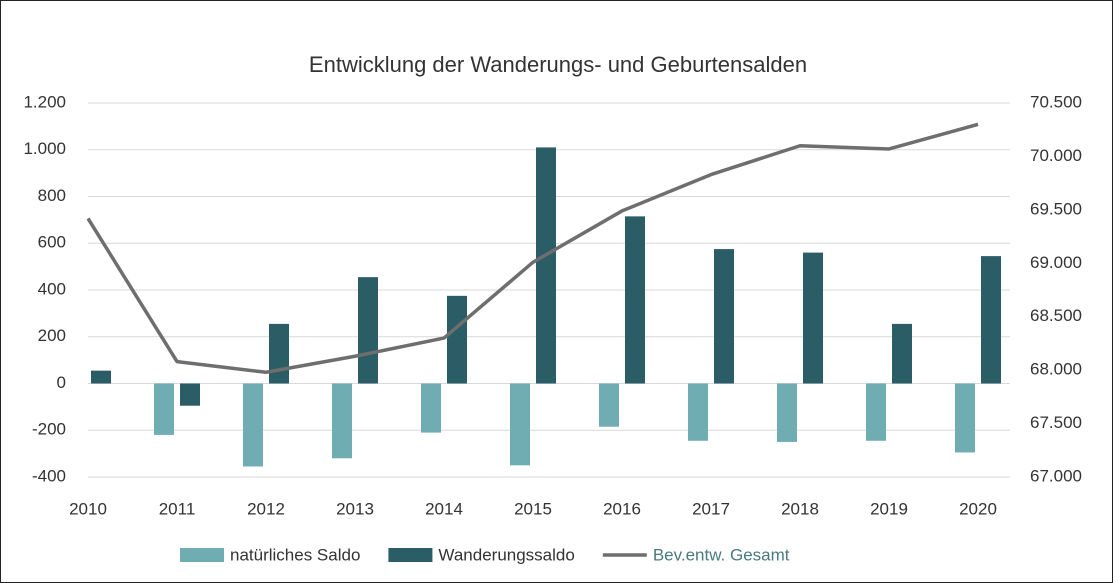 This screenshot has height=583, width=1113. What do you see at coordinates (44, 101) in the screenshot?
I see `y-tick-label: 1.200` at bounding box center [44, 101].